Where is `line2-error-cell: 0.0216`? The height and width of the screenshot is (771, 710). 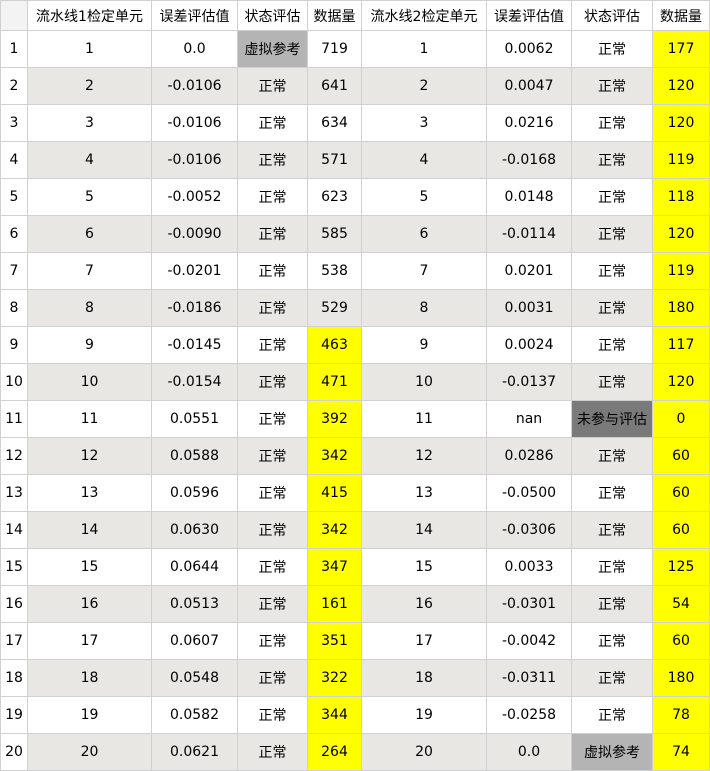
line2-error-cell: 0.0216 is located at coordinates (529, 123).